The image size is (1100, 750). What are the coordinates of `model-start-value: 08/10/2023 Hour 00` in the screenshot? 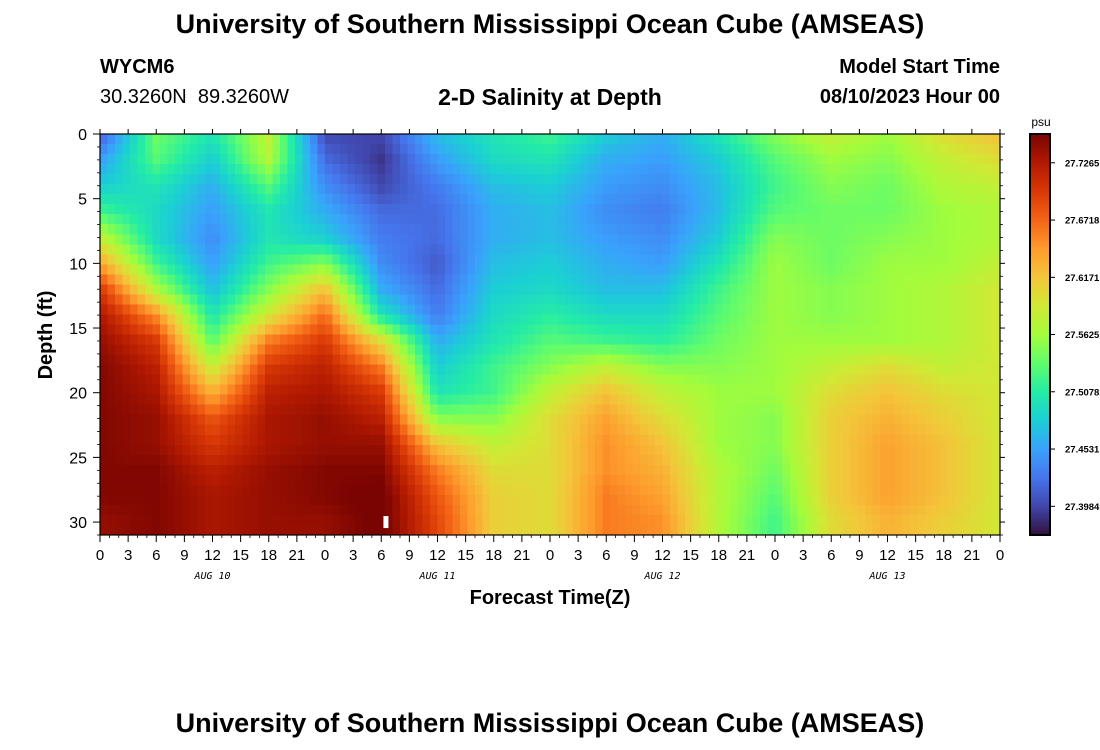 It's located at (909, 97).